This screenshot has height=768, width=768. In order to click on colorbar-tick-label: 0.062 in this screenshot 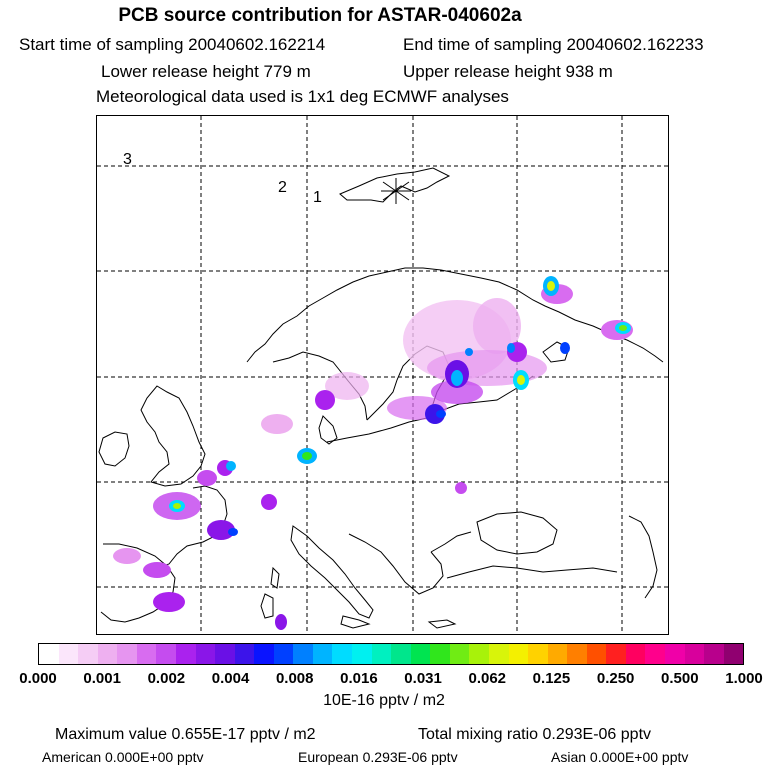, I will do `click(487, 678)`.